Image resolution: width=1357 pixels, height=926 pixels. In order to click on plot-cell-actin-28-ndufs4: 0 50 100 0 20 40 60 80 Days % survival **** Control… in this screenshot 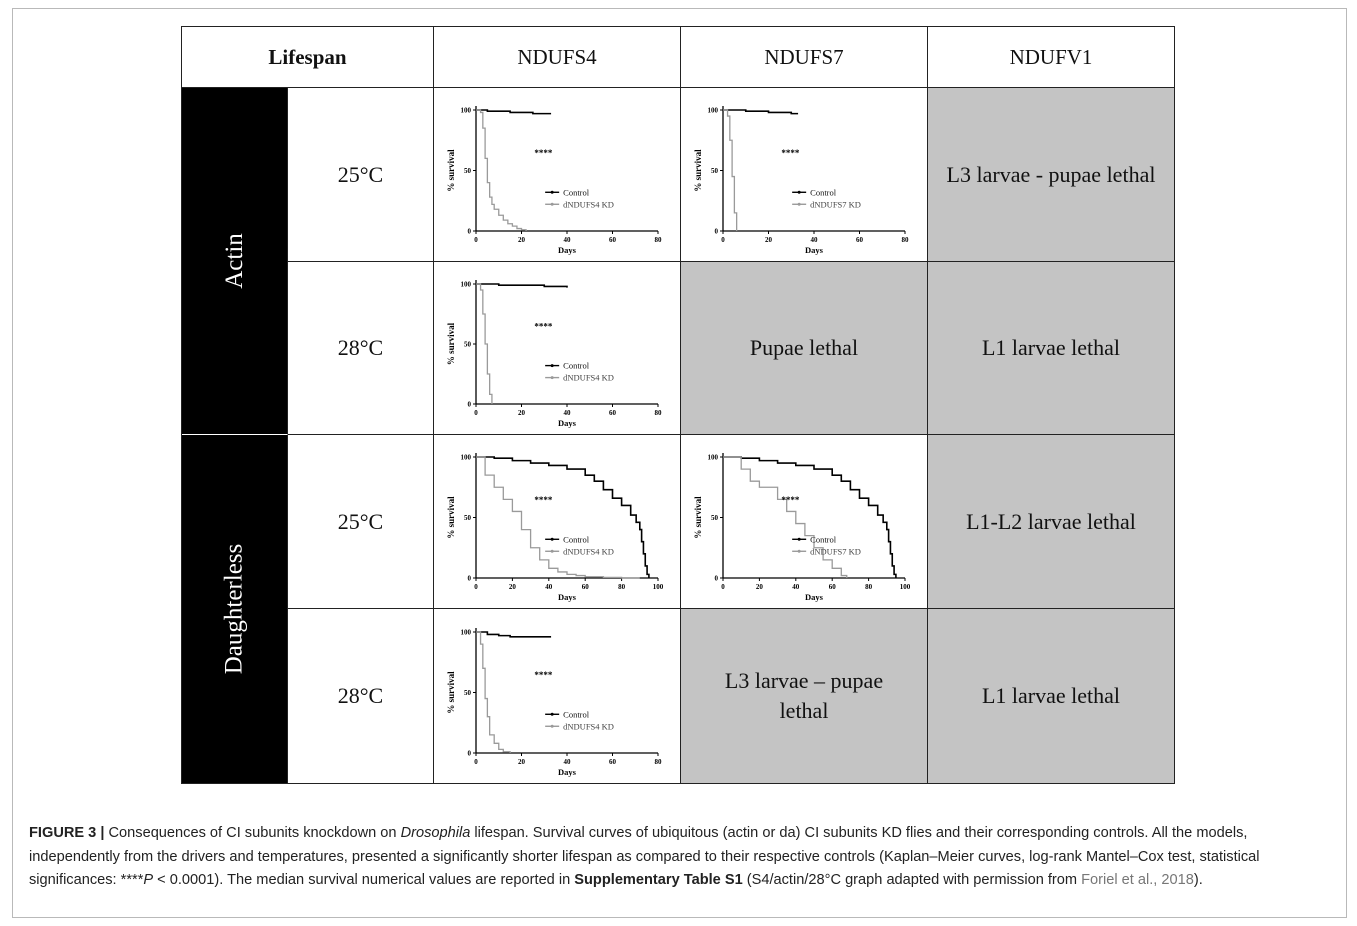, I will do `click(557, 348)`.